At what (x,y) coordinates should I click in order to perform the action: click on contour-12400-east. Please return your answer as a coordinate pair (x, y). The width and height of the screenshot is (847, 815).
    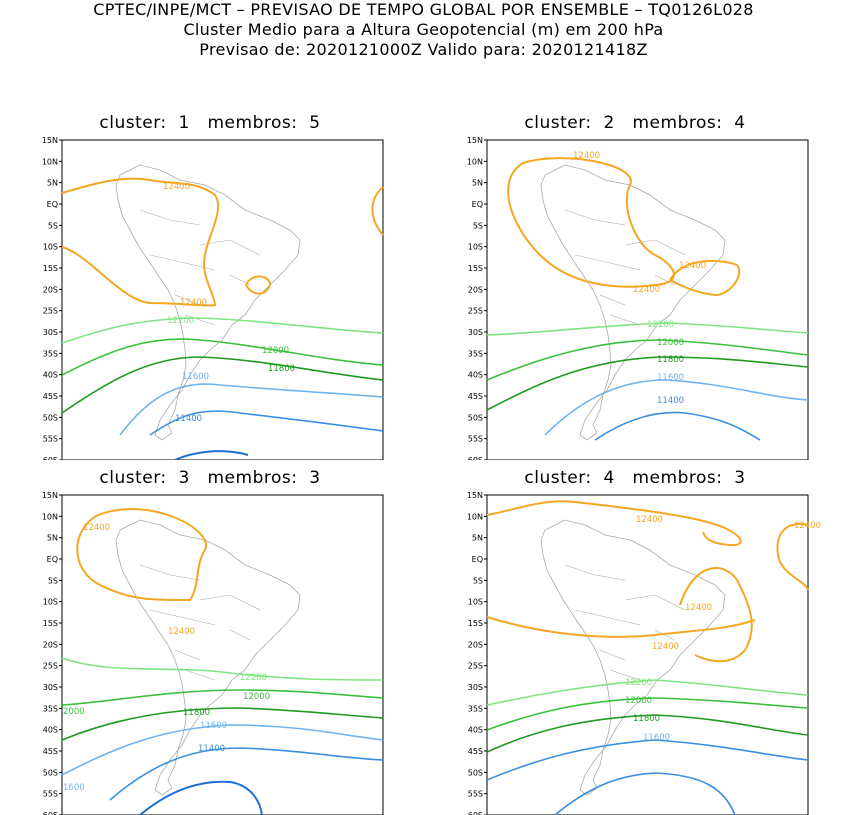
    Looking at the image, I should click on (377, 211).